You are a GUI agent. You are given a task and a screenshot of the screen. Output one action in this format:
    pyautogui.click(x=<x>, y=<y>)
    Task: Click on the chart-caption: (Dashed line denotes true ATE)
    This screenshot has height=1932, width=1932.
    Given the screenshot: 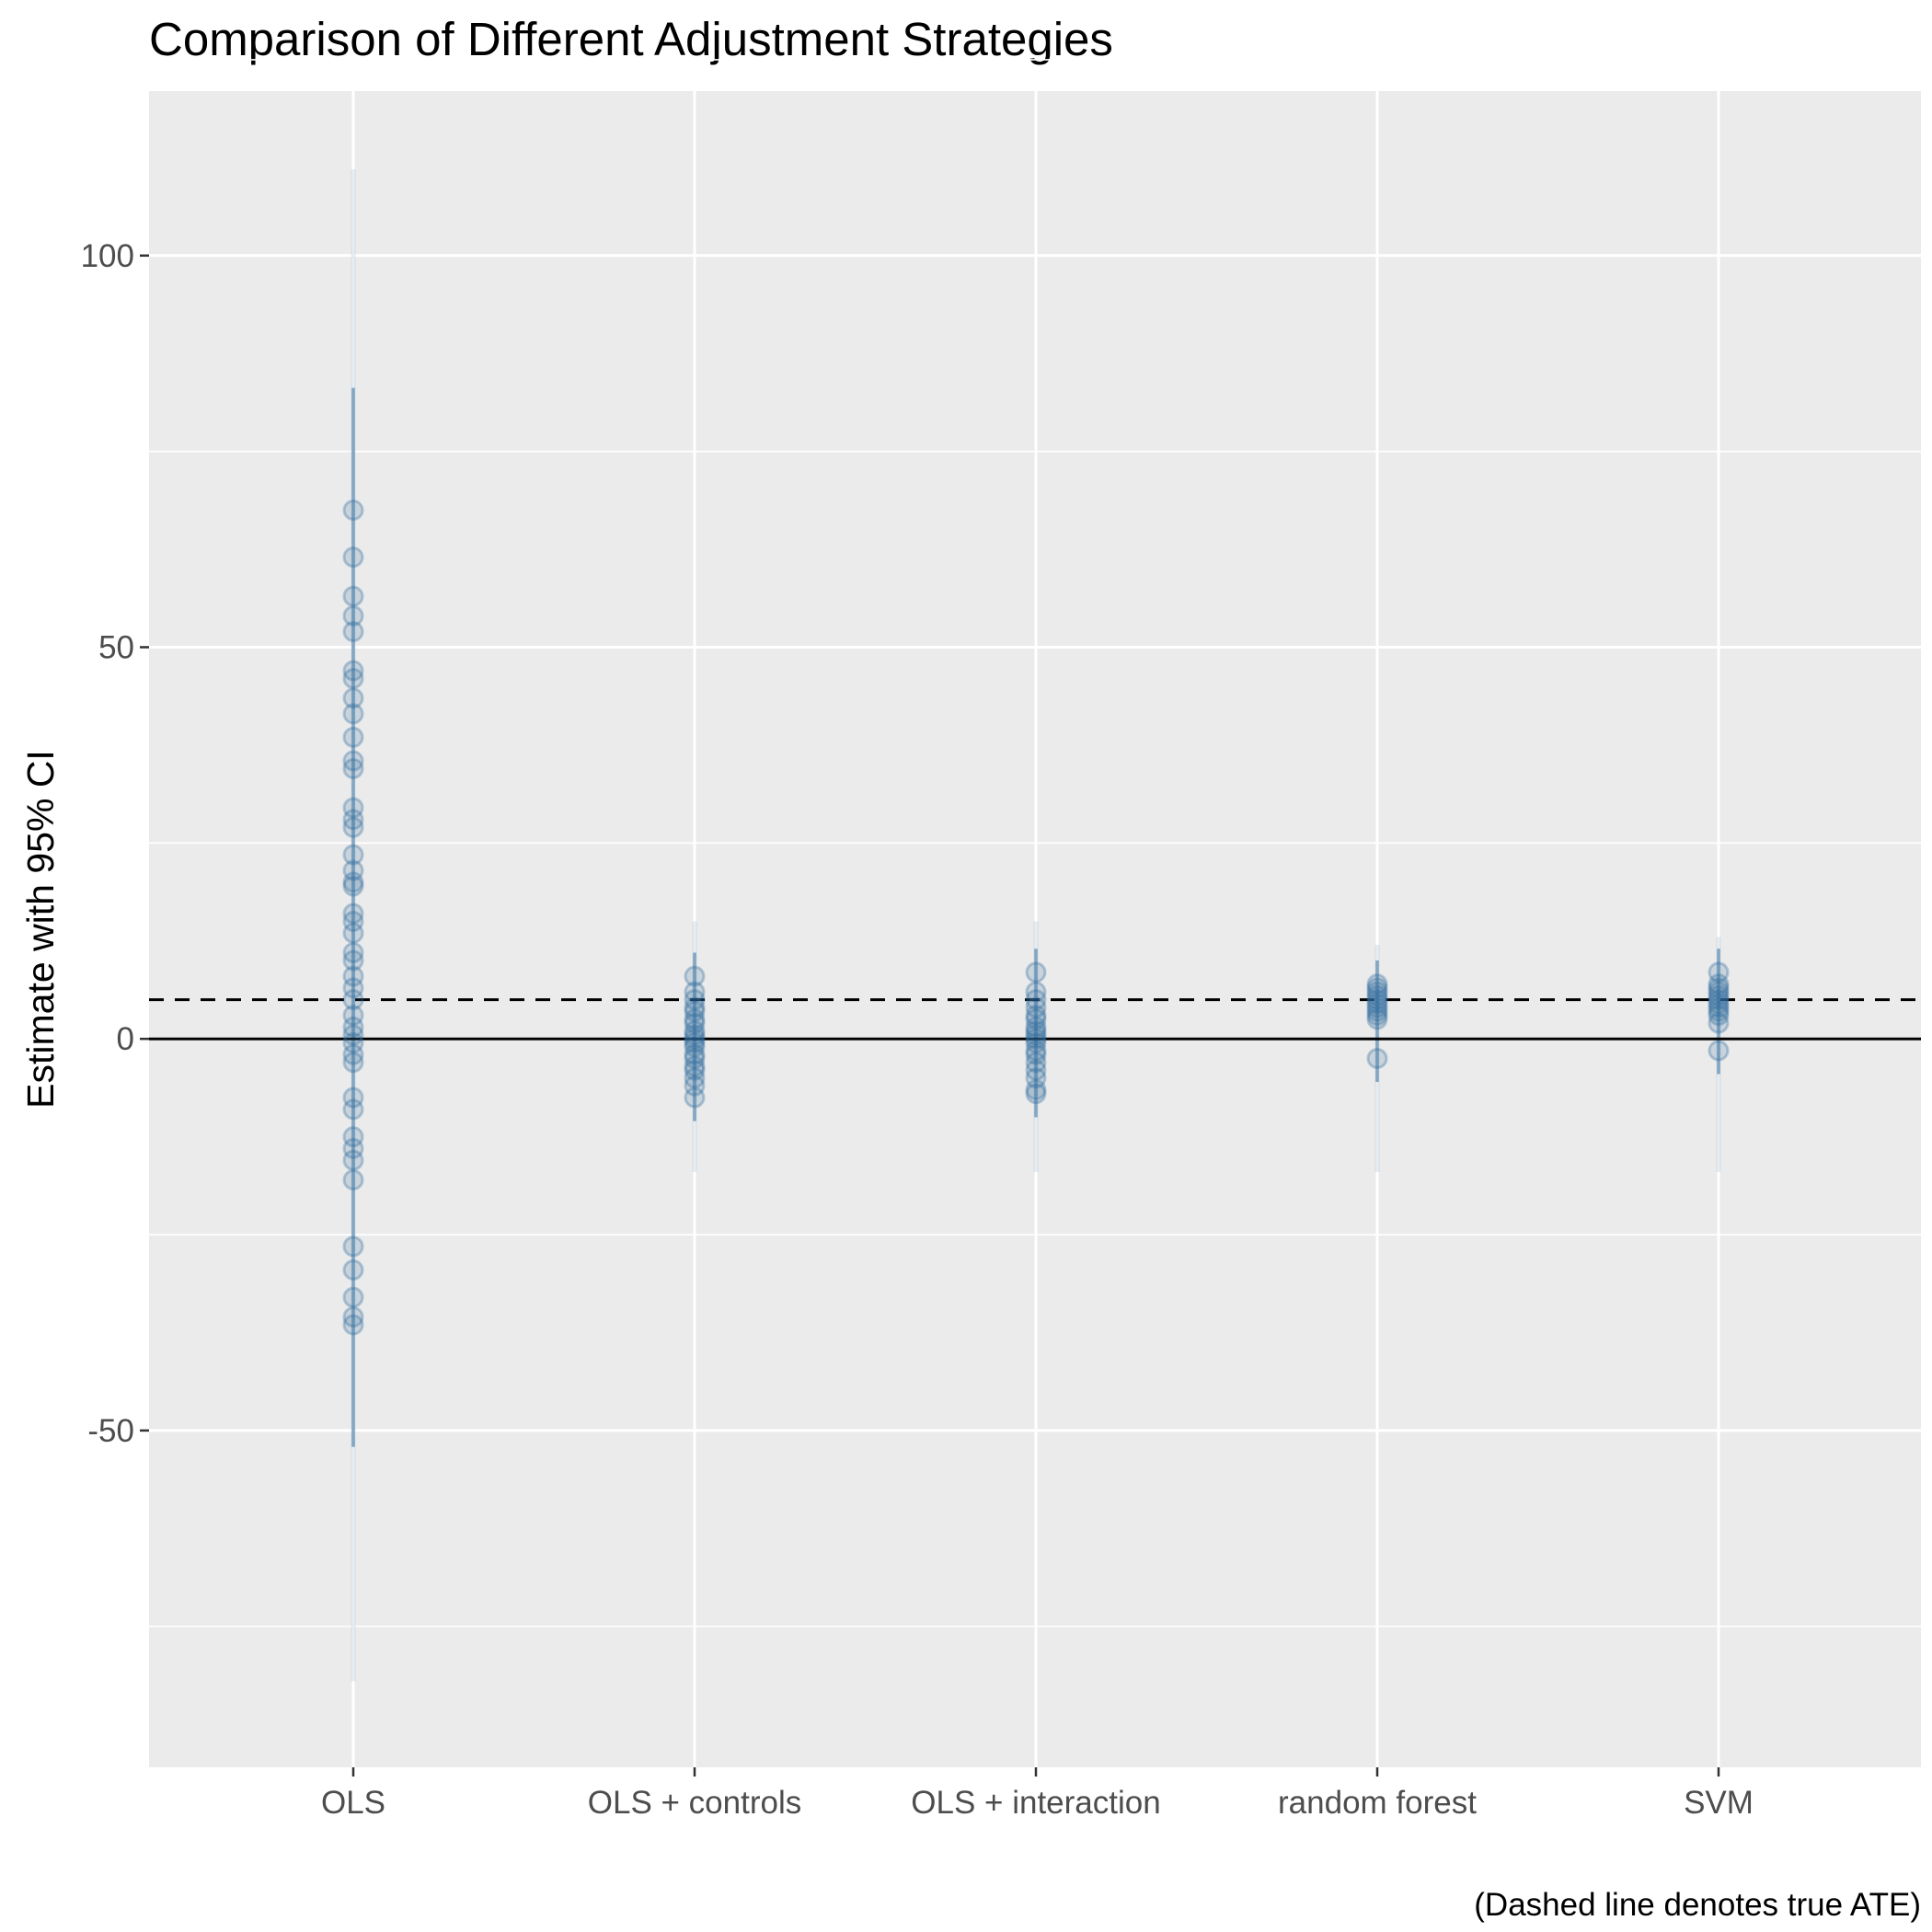 What is the action you would take?
    pyautogui.click(x=1697, y=1905)
    